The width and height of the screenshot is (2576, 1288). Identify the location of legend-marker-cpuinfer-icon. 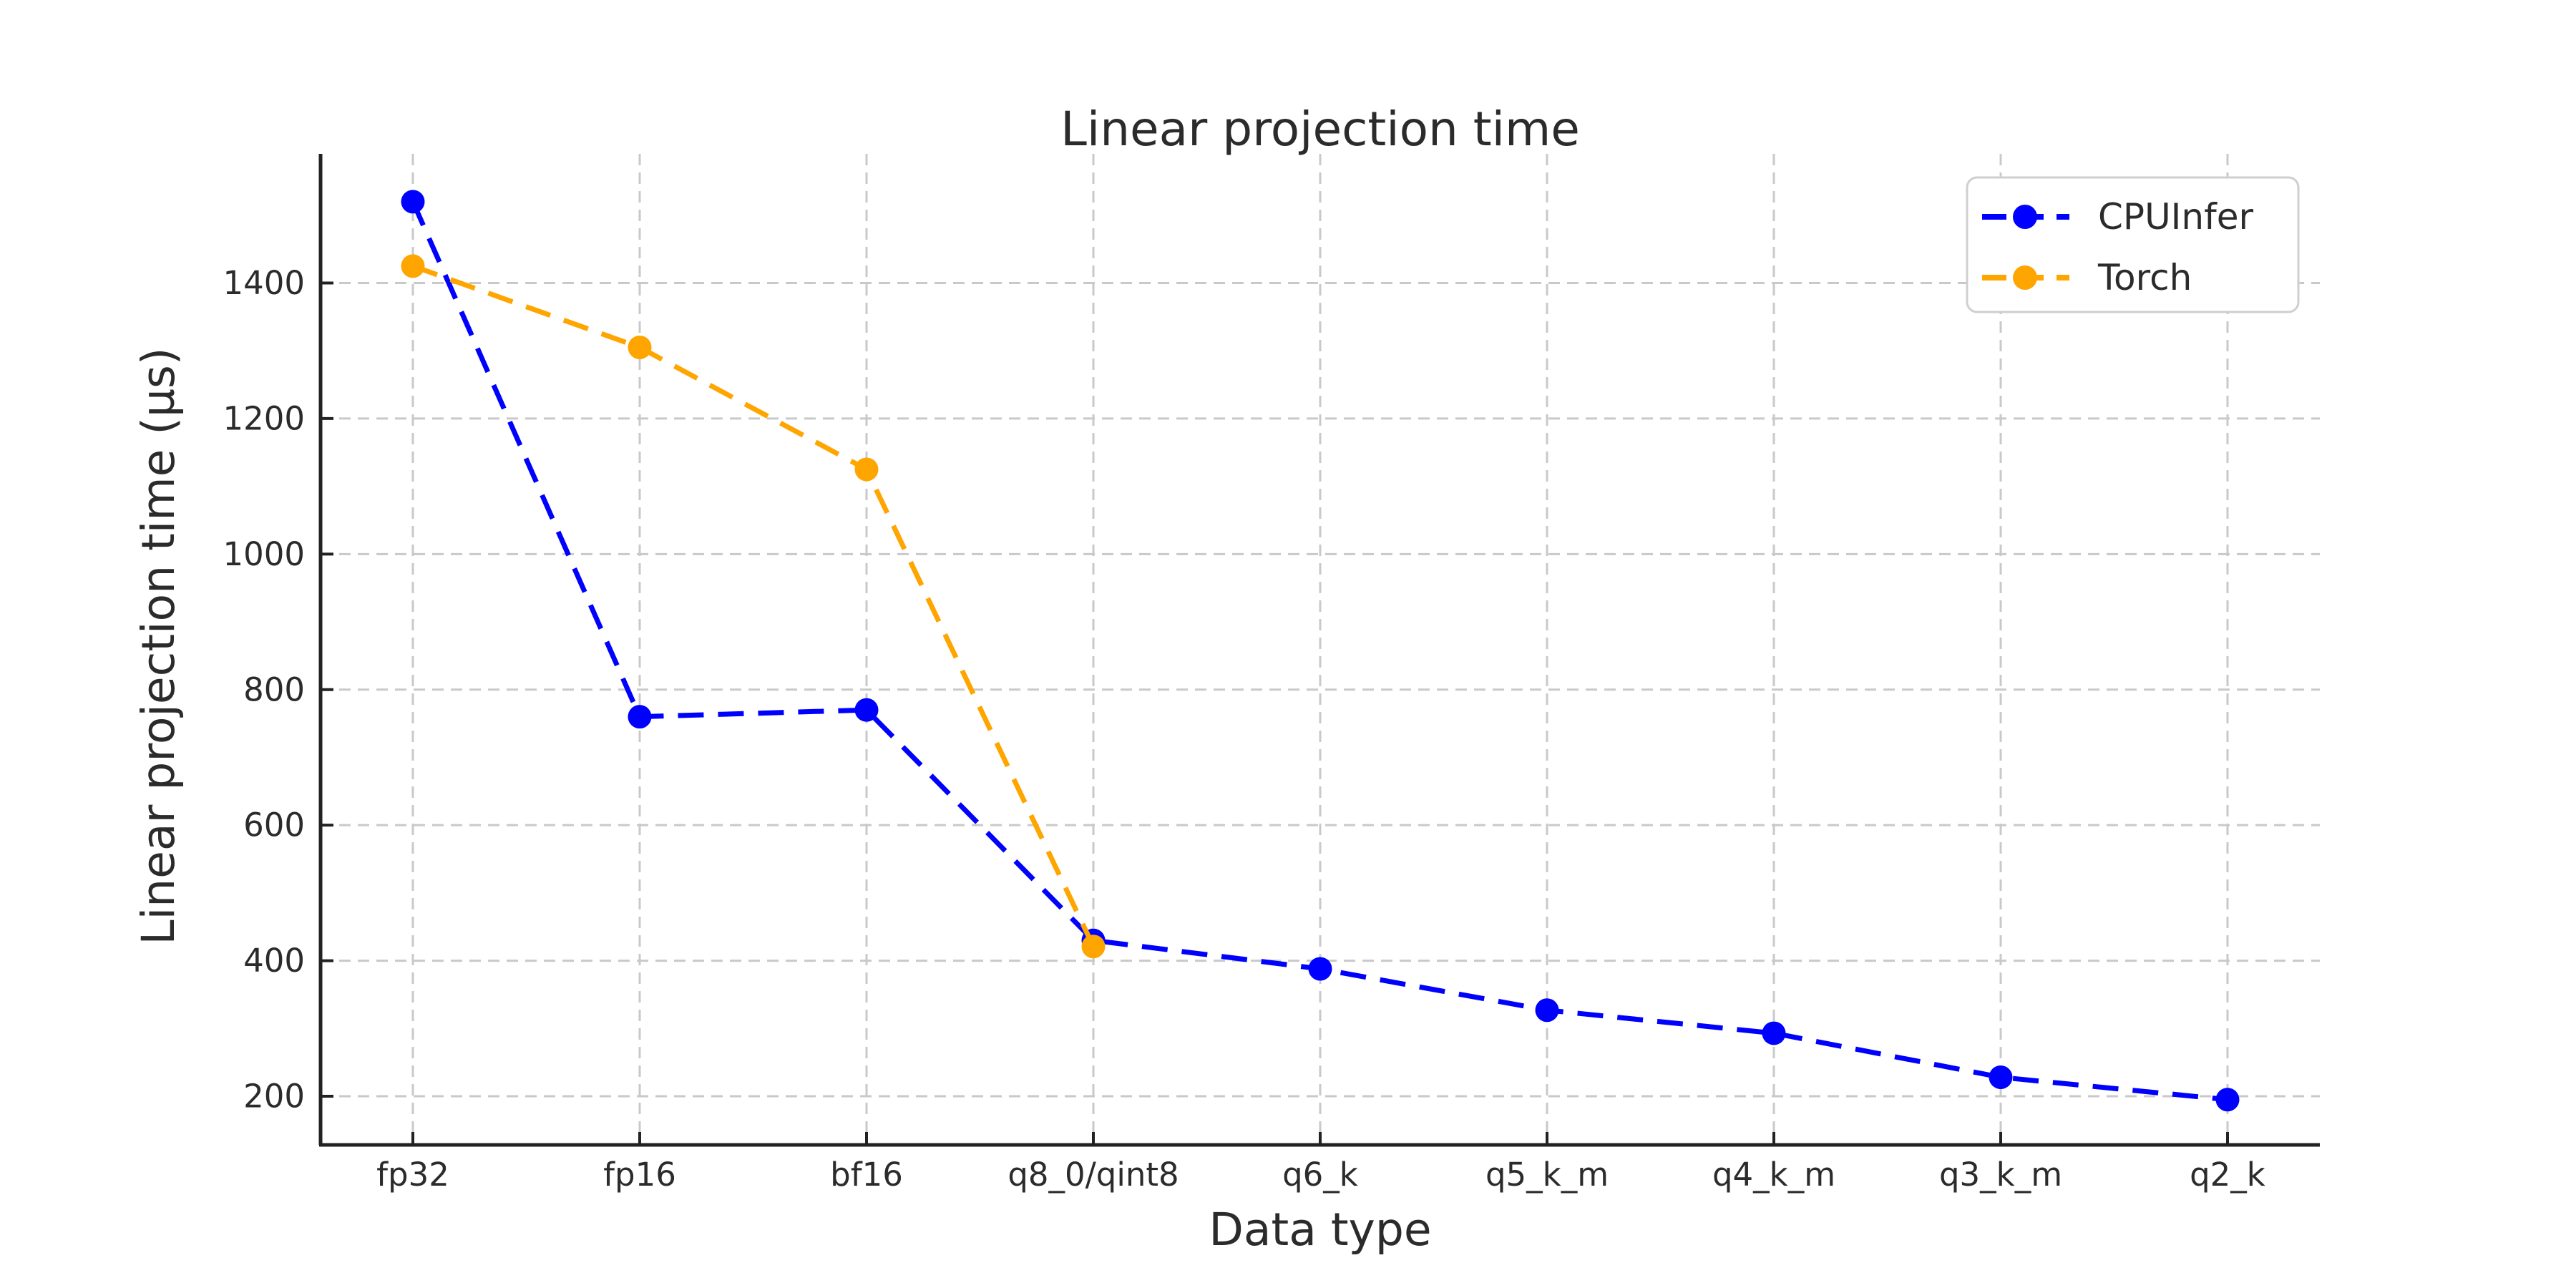
(2025, 217).